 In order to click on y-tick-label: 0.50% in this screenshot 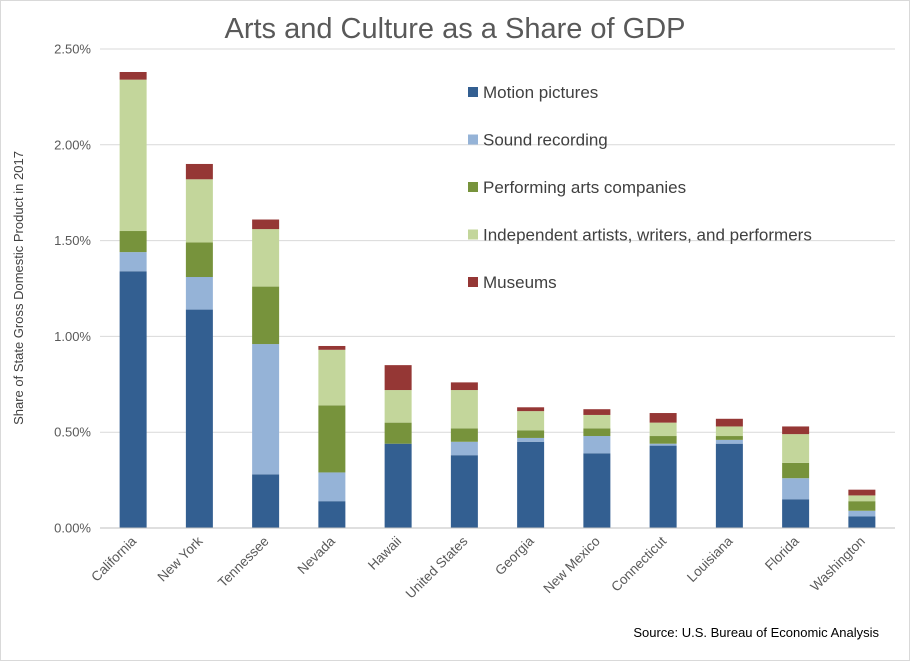, I will do `click(72, 432)`.